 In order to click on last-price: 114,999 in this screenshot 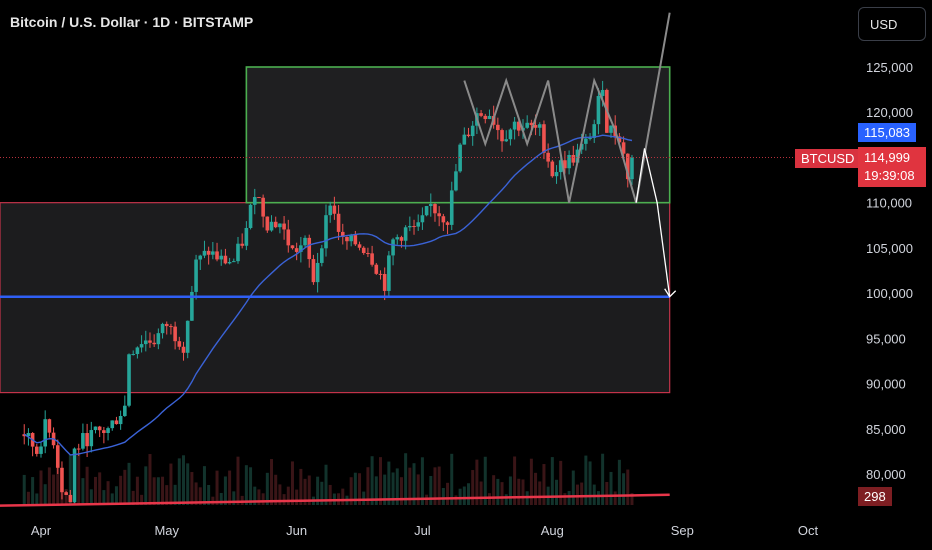, I will do `click(887, 157)`.